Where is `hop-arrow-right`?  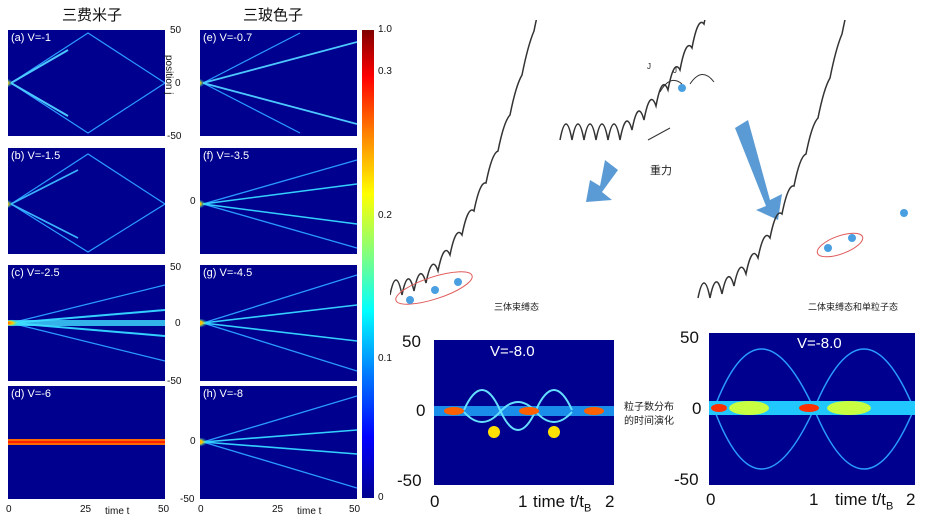 hop-arrow-right is located at coordinates (702, 79).